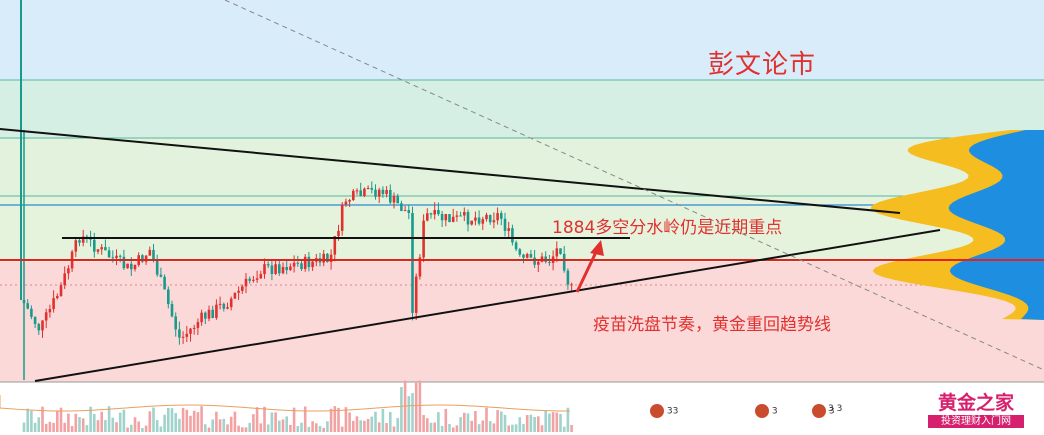 The width and height of the screenshot is (1044, 435). What do you see at coordinates (996, 225) in the screenshot?
I see `volume-profile-blue` at bounding box center [996, 225].